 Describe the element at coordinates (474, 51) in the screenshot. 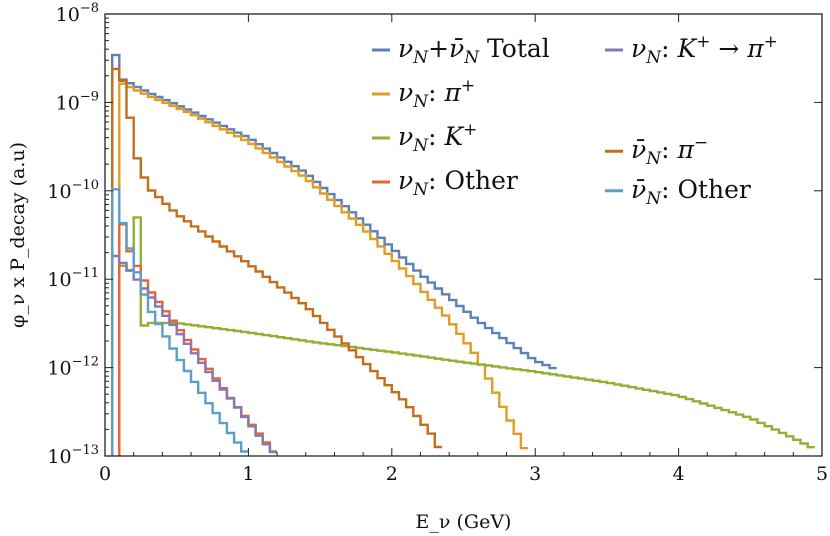

I see `legend-label: νN+ν̄N Total` at that location.